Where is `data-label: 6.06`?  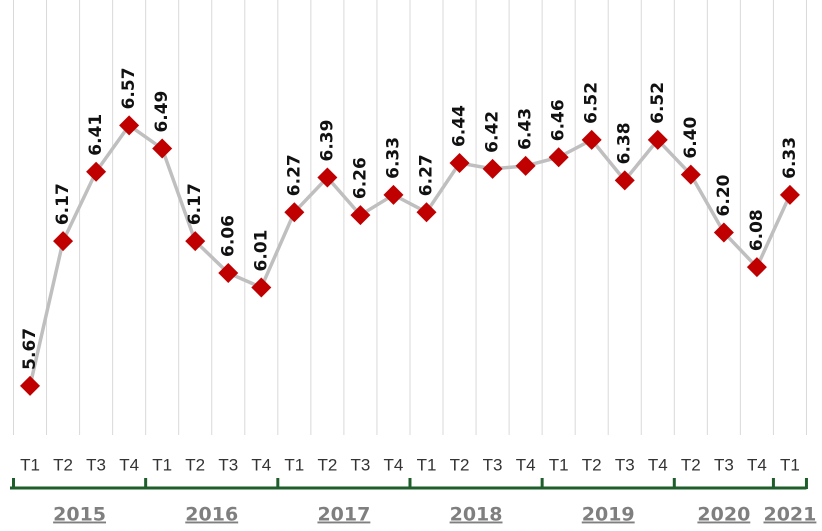
data-label: 6.06 is located at coordinates (228, 236).